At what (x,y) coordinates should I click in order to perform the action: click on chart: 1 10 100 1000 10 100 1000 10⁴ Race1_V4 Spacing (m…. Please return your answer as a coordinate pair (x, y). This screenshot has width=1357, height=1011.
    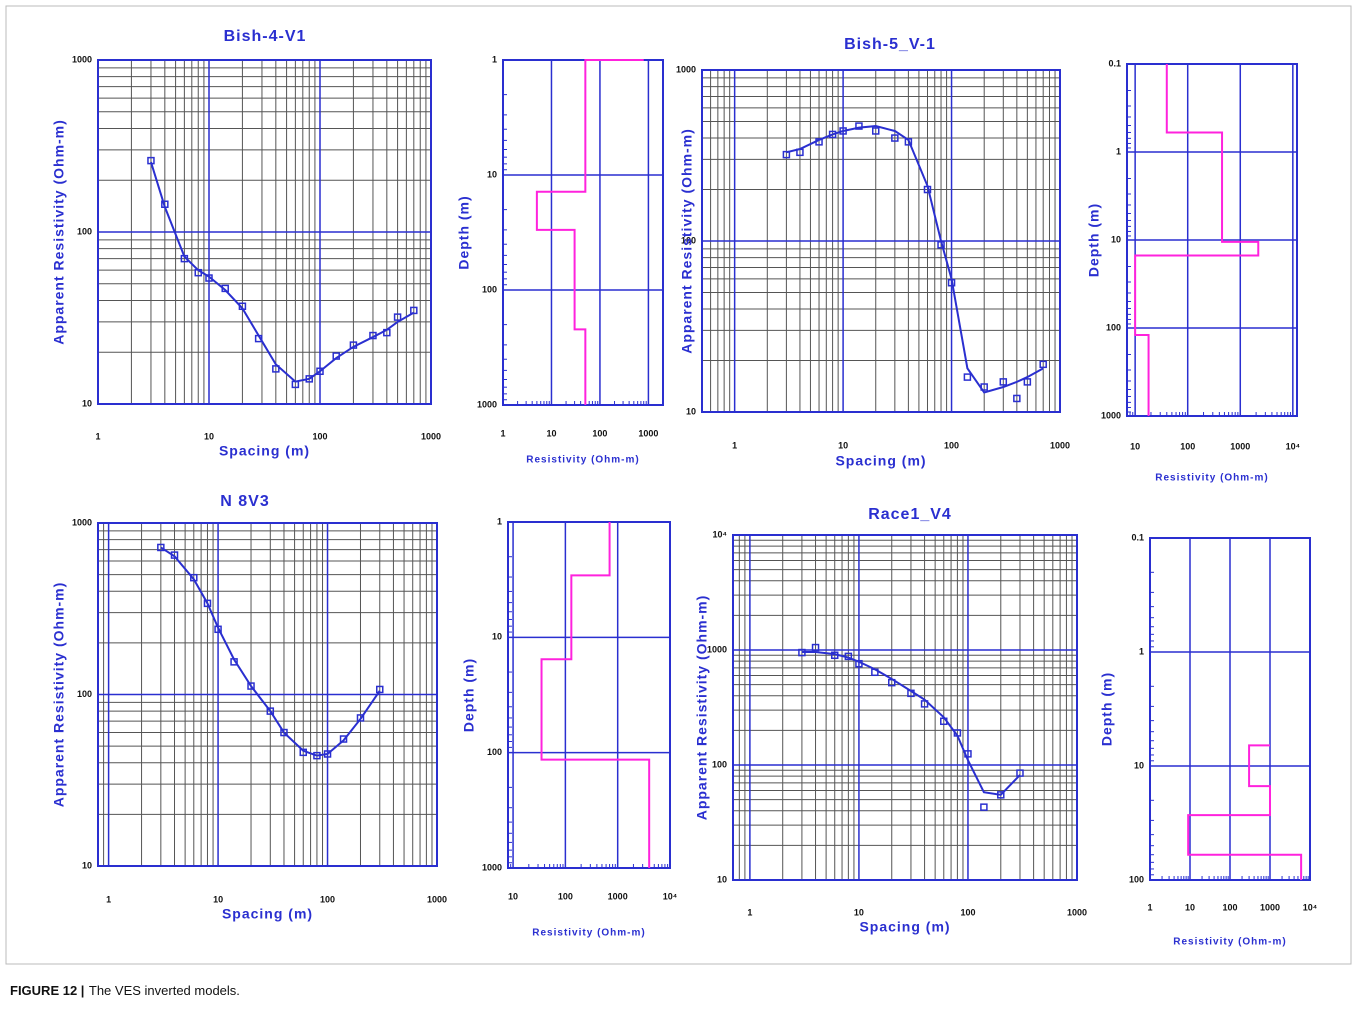
    Looking at the image, I should click on (890, 720).